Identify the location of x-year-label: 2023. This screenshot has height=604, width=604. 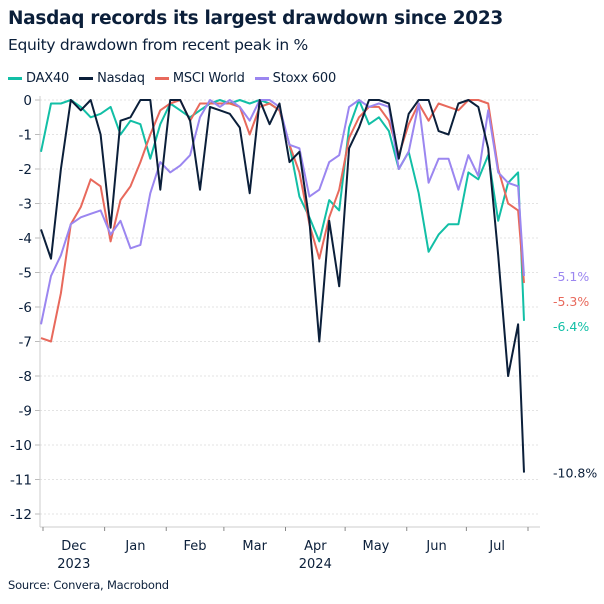
(73, 564).